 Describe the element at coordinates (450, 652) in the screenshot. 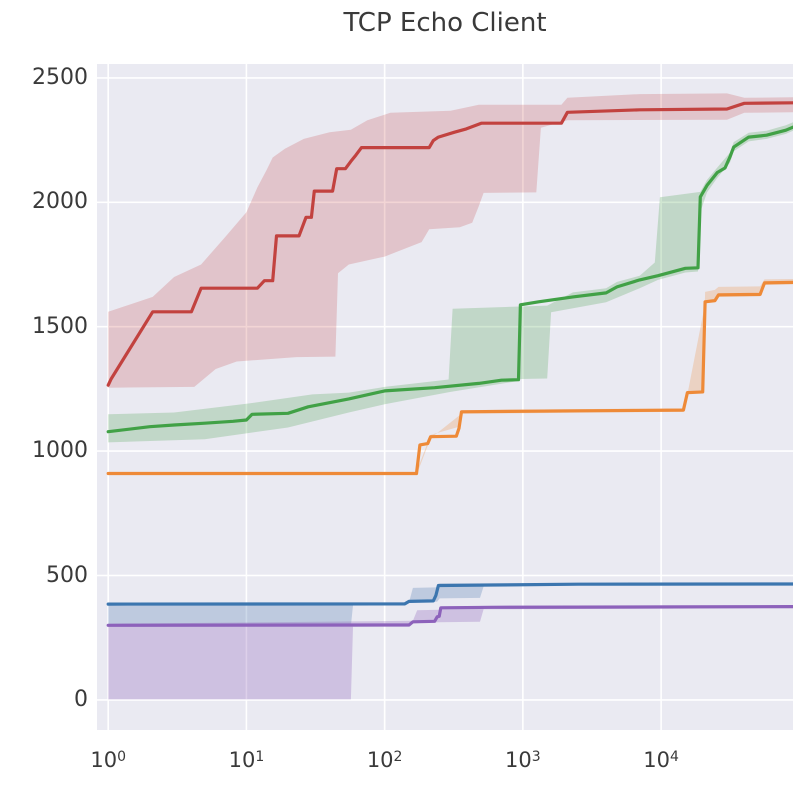

I see `series-purple-band` at that location.